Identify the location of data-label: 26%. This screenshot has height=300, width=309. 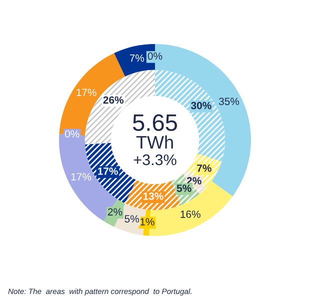
(113, 100).